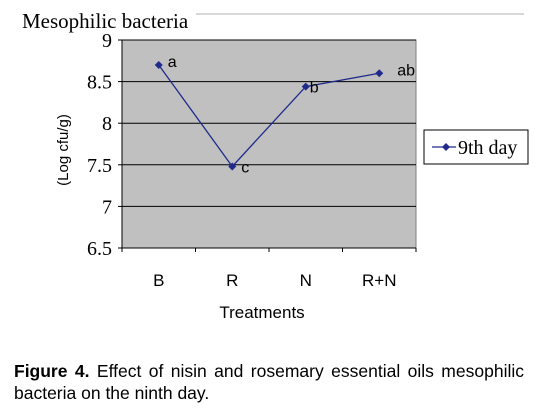 The width and height of the screenshot is (536, 414). I want to click on data-label: ab, so click(406, 70).